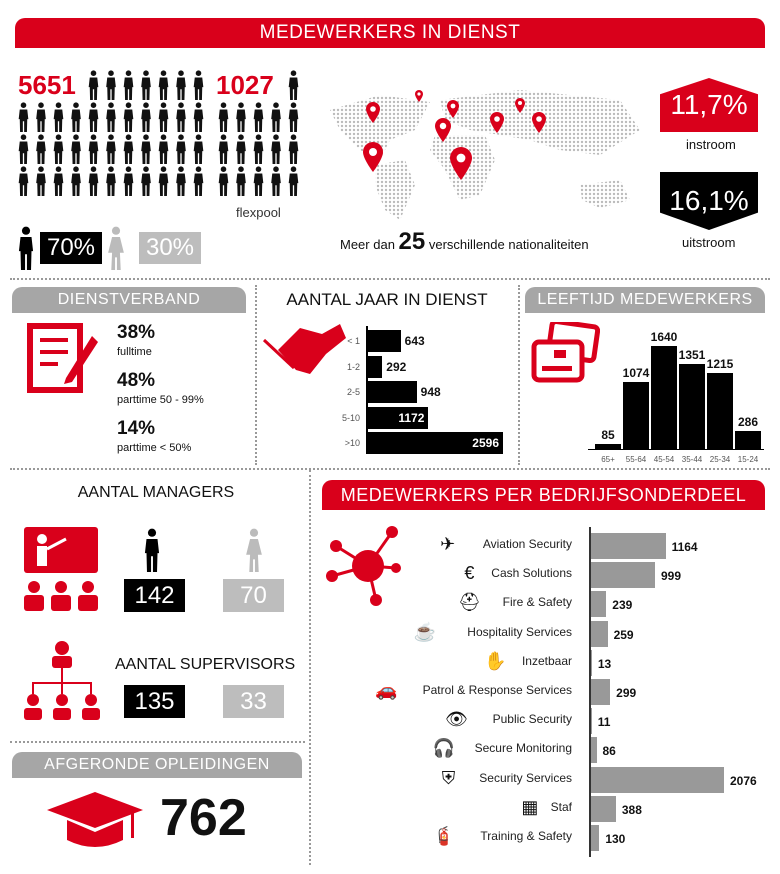  What do you see at coordinates (448, 544) in the screenshot?
I see `plane-icon: ✈` at bounding box center [448, 544].